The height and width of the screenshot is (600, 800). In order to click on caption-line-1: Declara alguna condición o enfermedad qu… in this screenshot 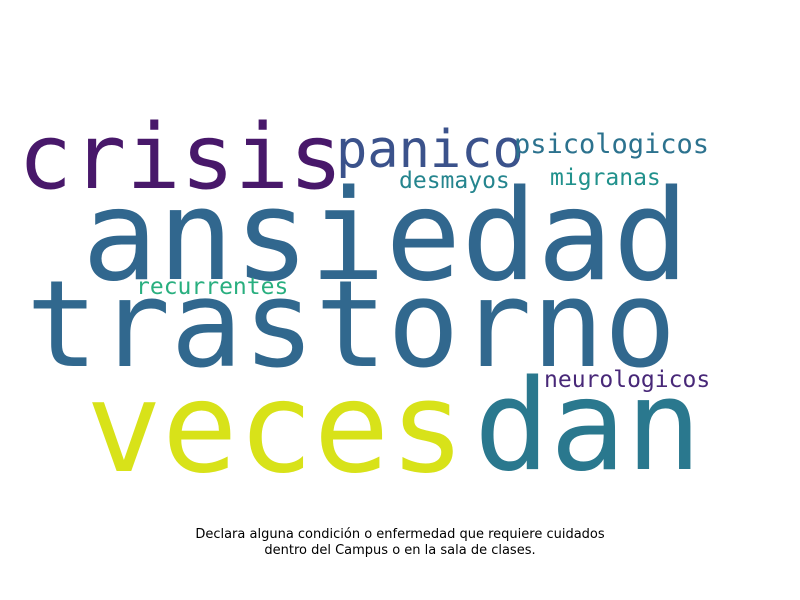, I will do `click(400, 534)`.